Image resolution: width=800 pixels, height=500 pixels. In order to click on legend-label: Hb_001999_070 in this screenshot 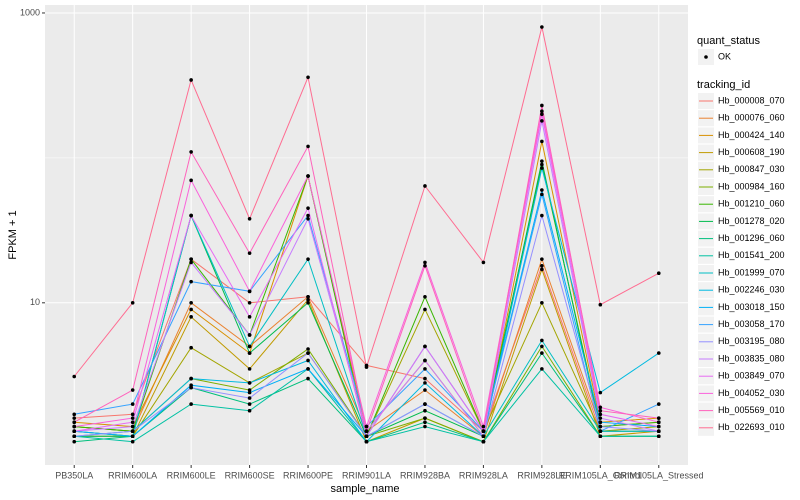, I will do `click(751, 272)`.